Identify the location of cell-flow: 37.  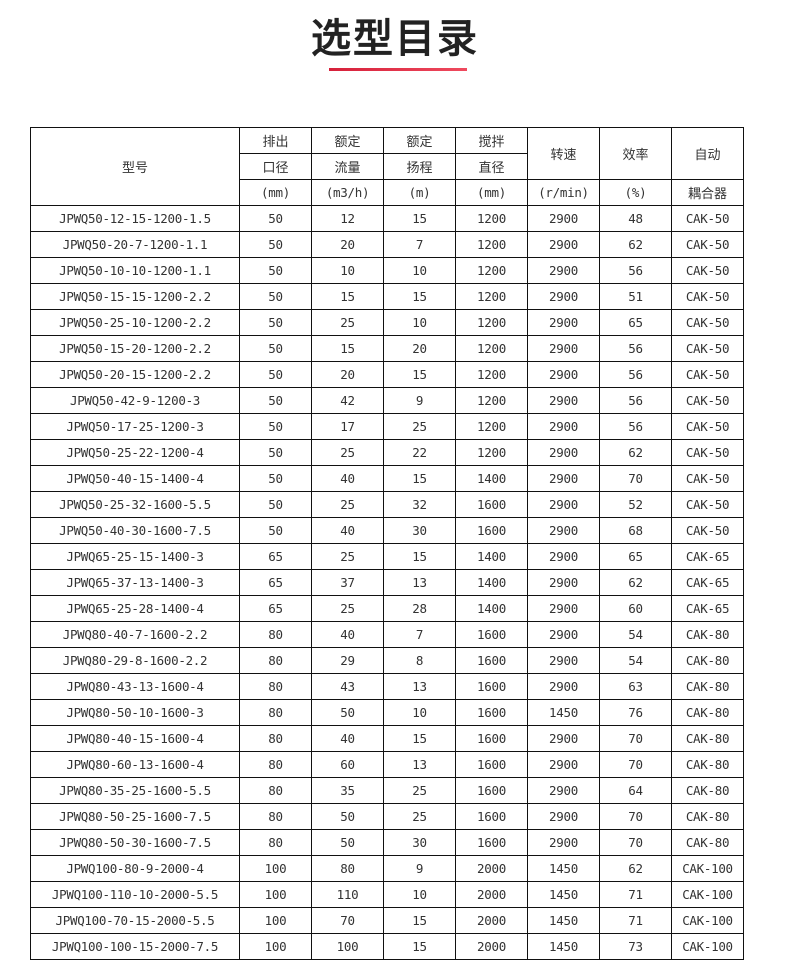
(347, 582).